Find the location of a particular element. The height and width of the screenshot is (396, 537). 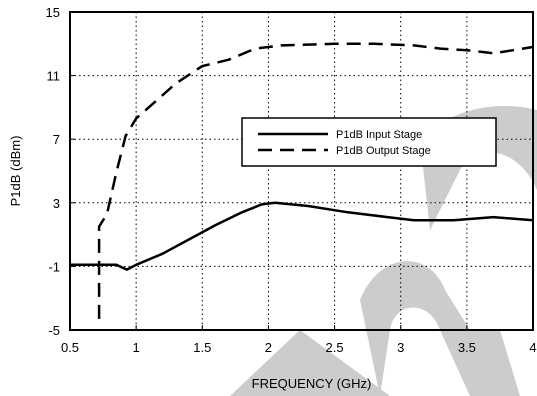

legend: P1dB Input Stage P1dB Output Stage is located at coordinates (369, 142).